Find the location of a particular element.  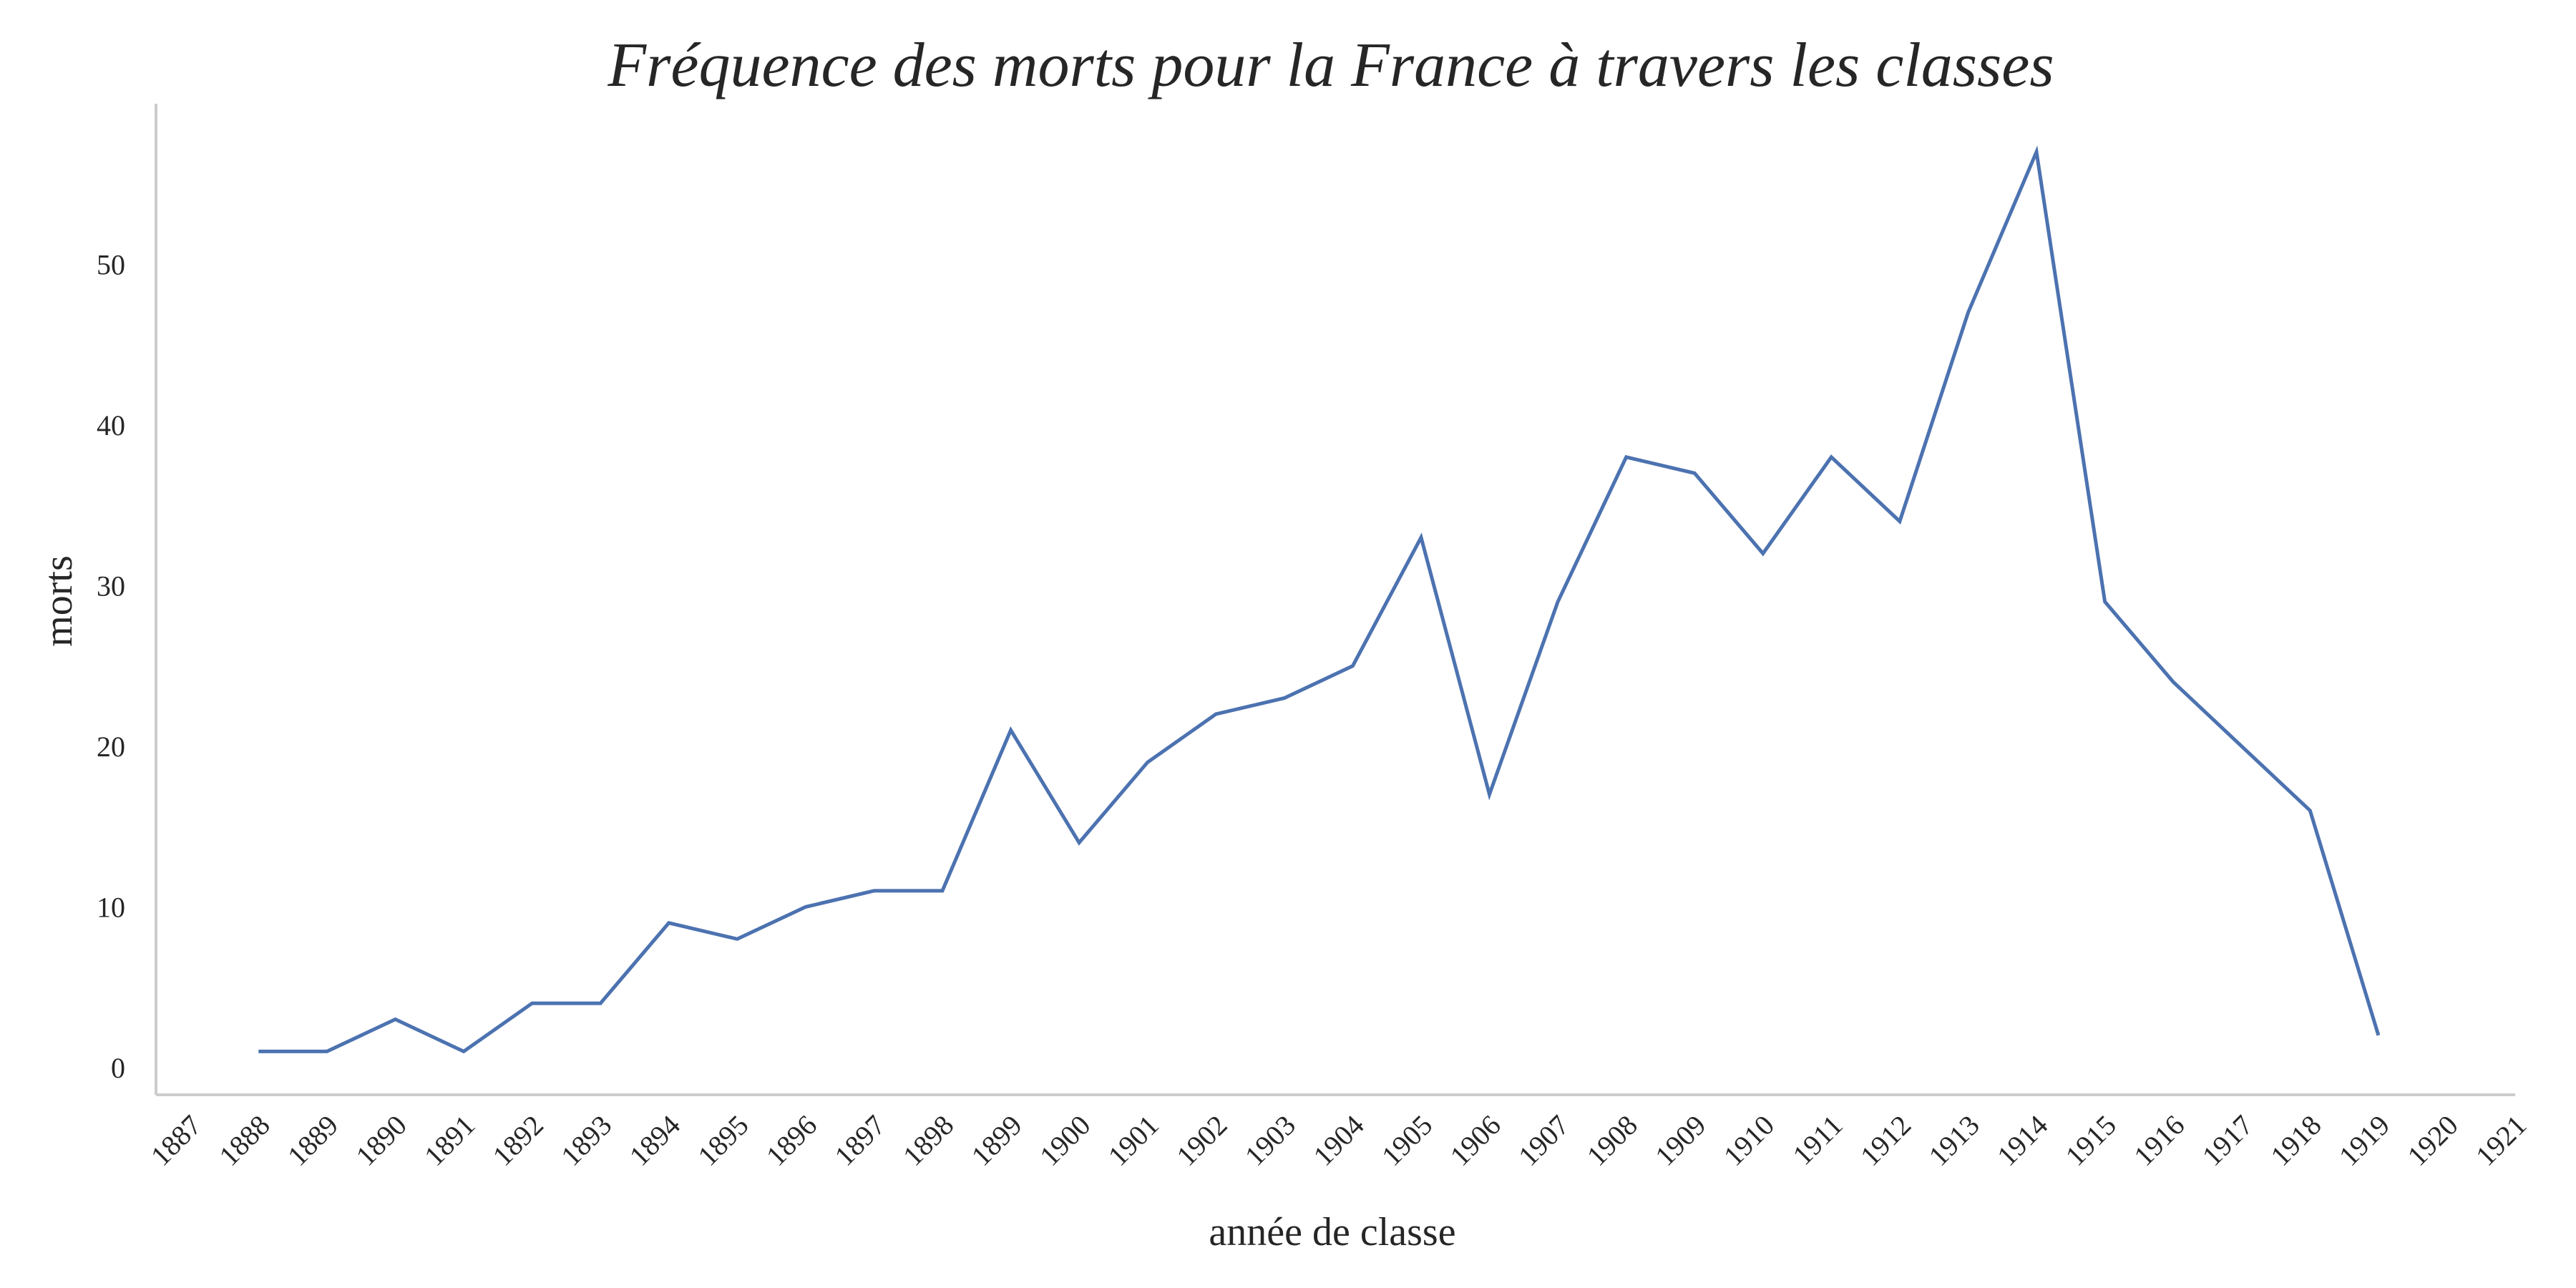

x-tick-label: 1894 is located at coordinates (654, 1140).